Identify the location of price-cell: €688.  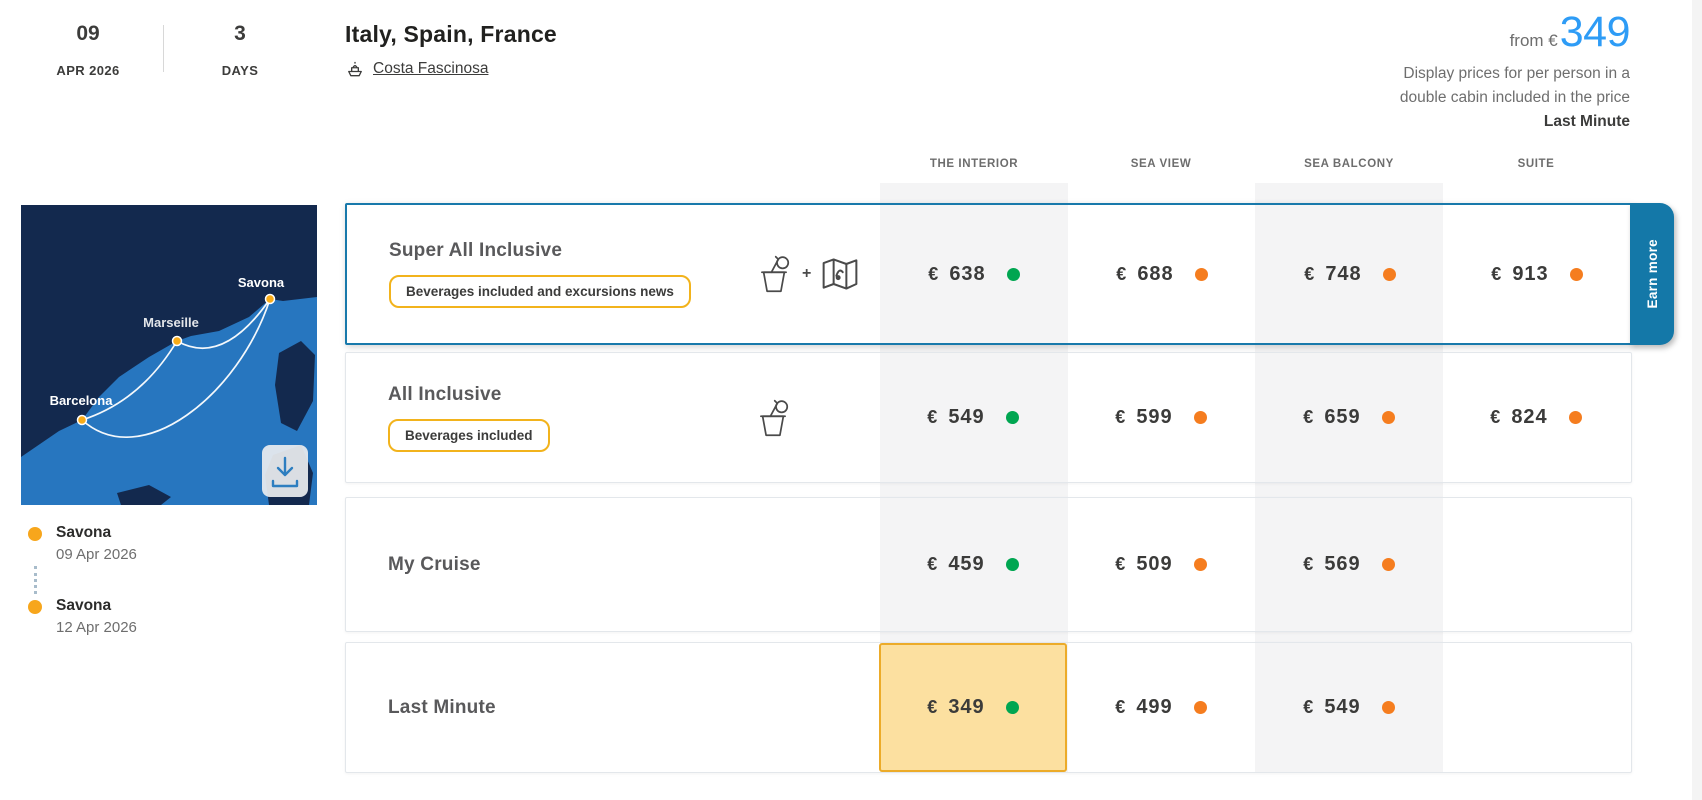
(1162, 274).